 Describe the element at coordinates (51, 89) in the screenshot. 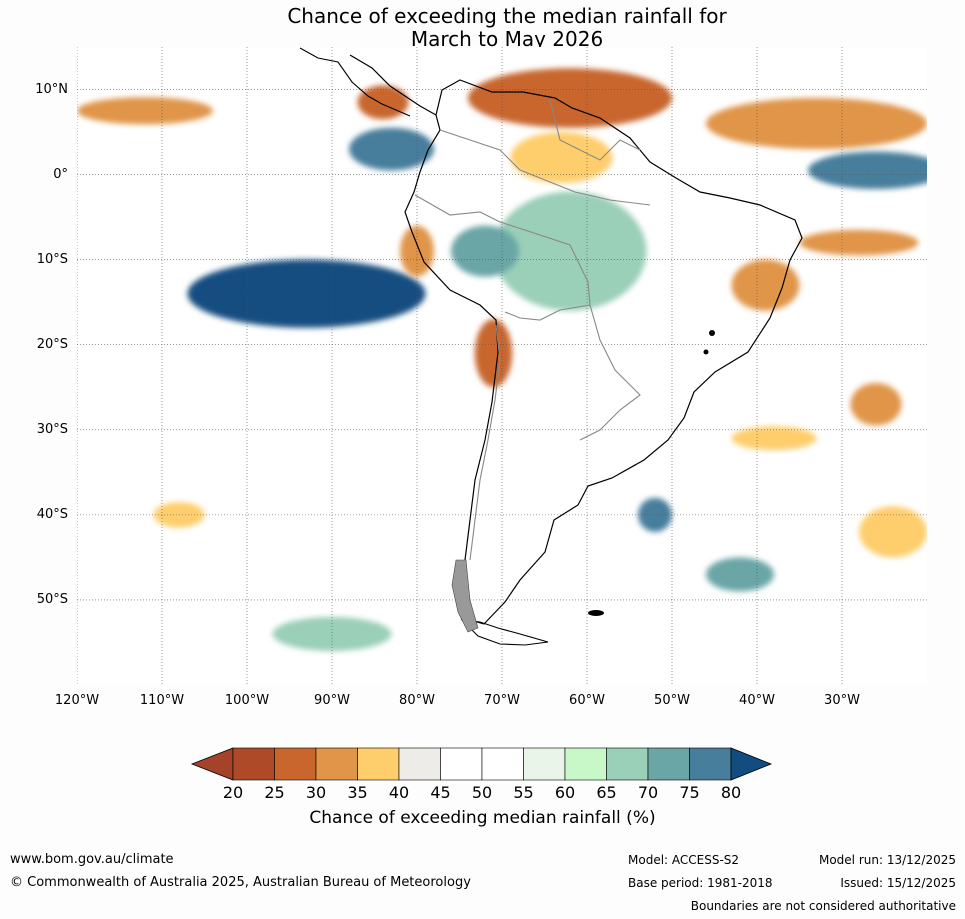

I see `latitude-label: 10°N` at that location.